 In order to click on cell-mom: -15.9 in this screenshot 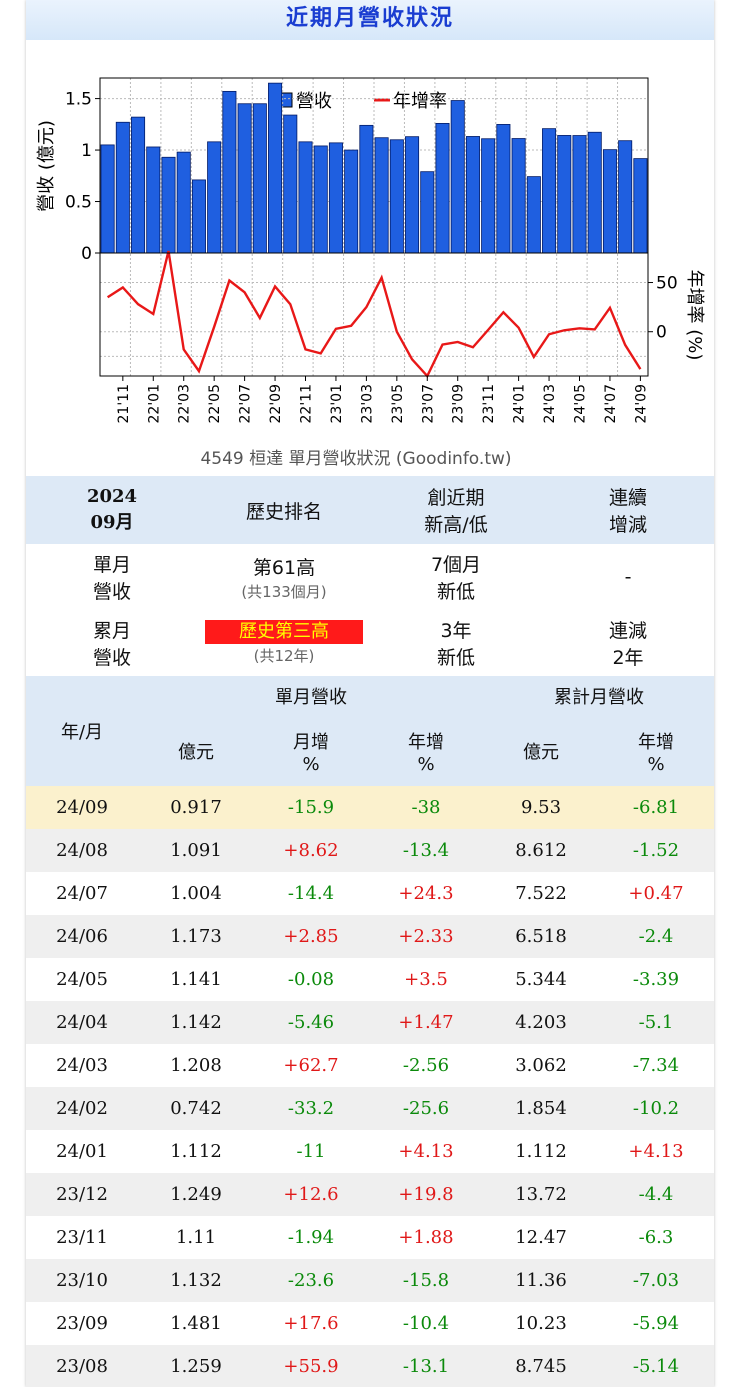, I will do `click(311, 807)`.